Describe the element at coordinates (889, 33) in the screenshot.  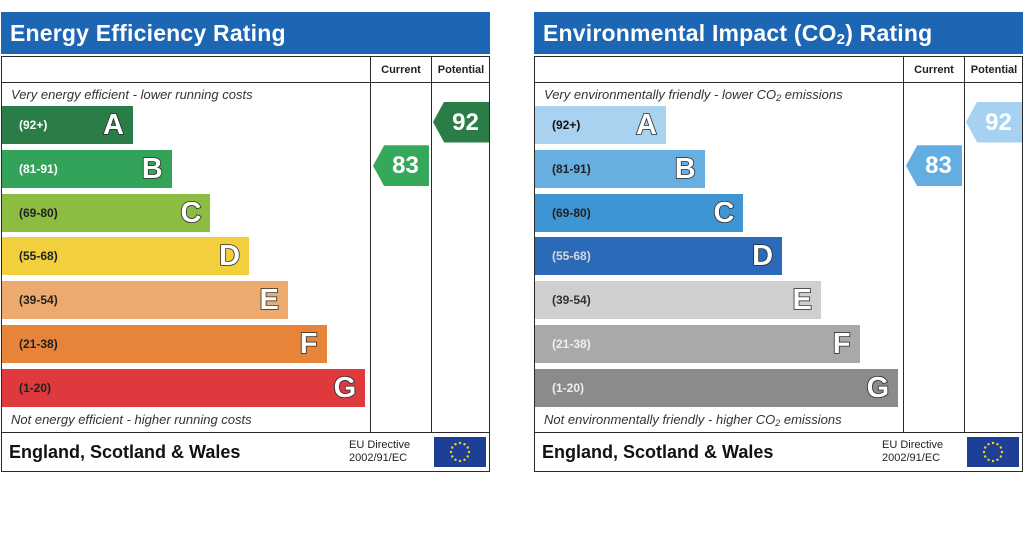
I see `title-text-end: ) Rating` at that location.